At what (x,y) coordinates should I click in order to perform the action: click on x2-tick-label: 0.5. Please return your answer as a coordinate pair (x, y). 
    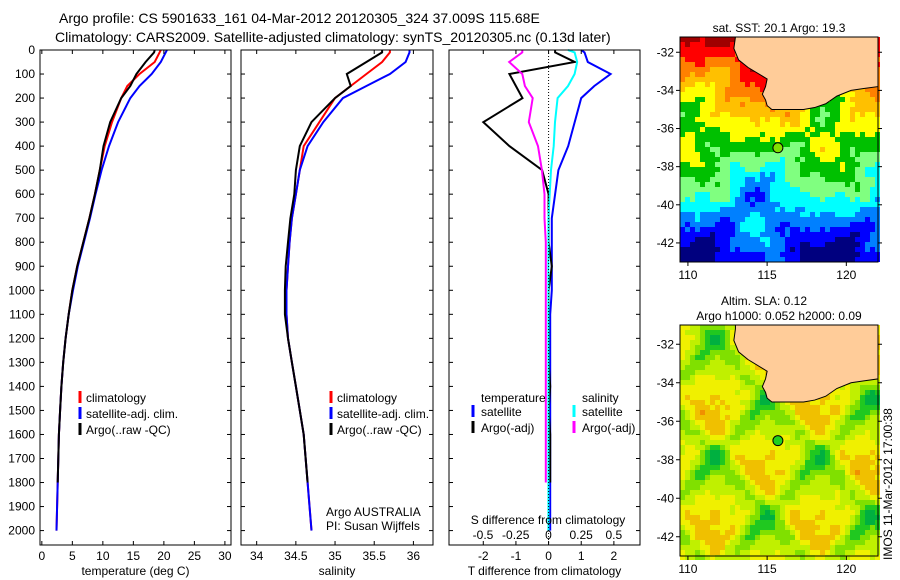
    Looking at the image, I should click on (613, 535).